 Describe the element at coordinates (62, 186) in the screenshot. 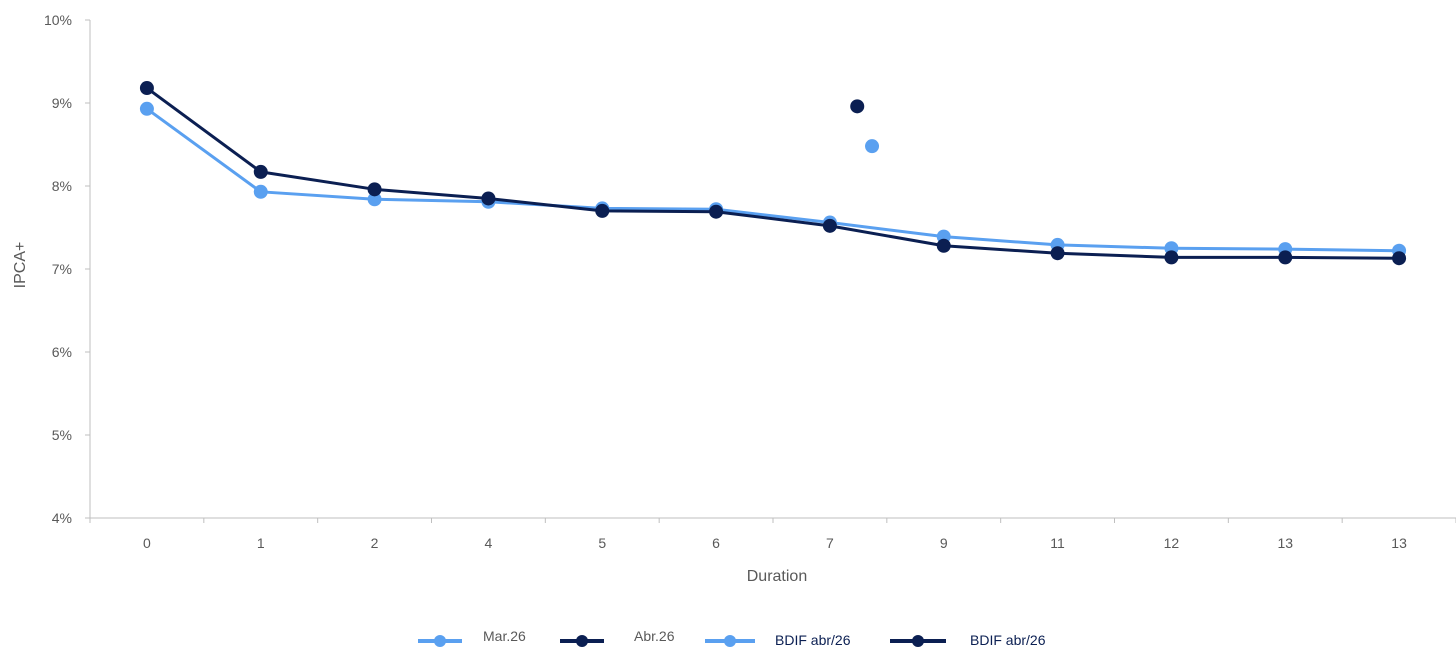

I see `y-tick-label: 8%` at that location.